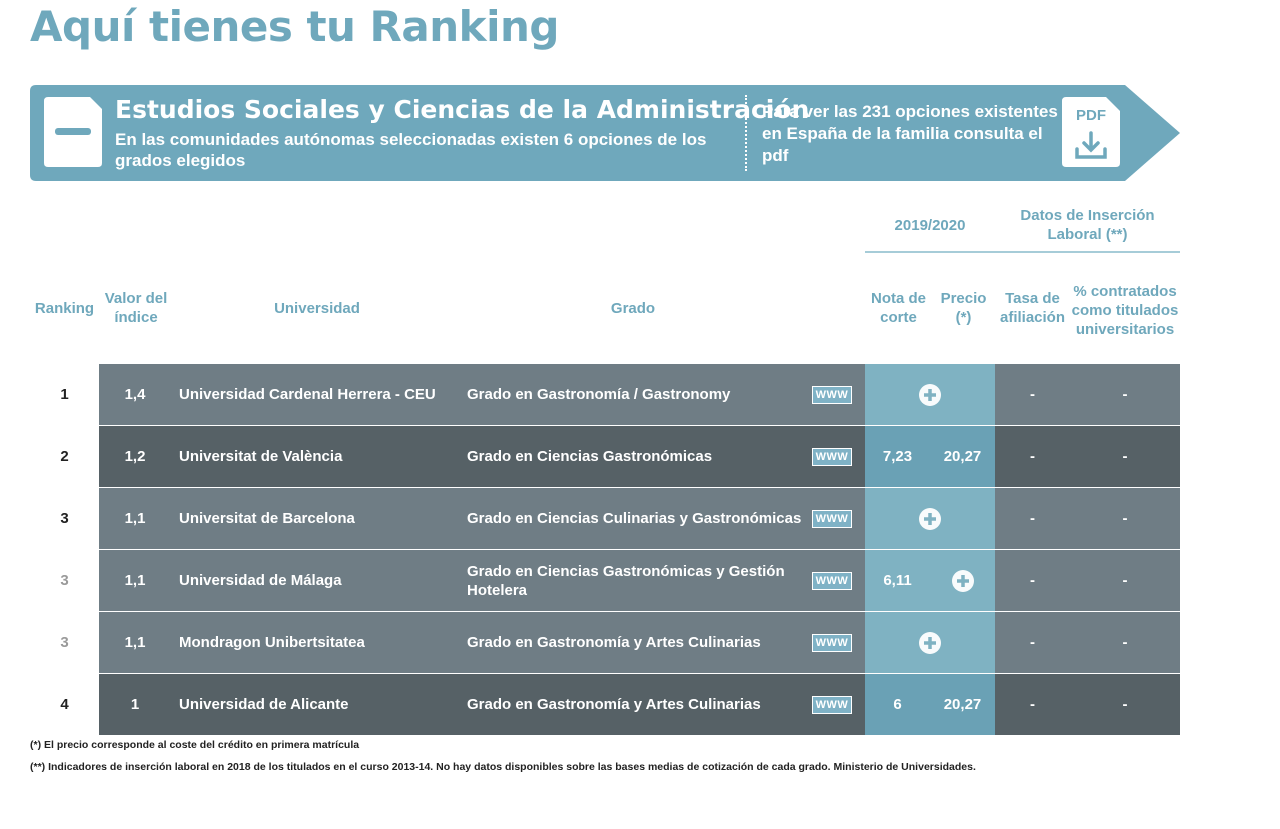  I want to click on nota-value: 6,11, so click(897, 580).